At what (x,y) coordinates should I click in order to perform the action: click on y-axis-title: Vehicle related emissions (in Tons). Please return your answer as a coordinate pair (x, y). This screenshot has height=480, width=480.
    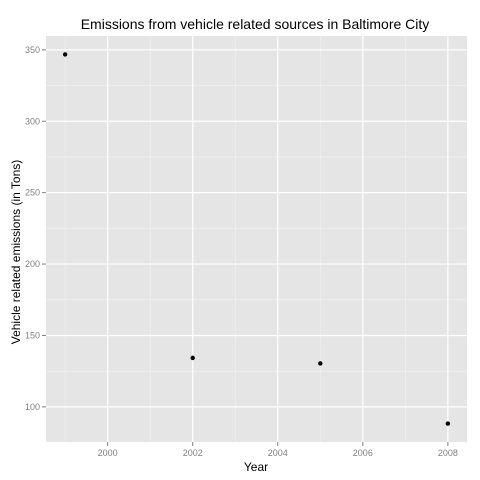
    Looking at the image, I should click on (16, 252).